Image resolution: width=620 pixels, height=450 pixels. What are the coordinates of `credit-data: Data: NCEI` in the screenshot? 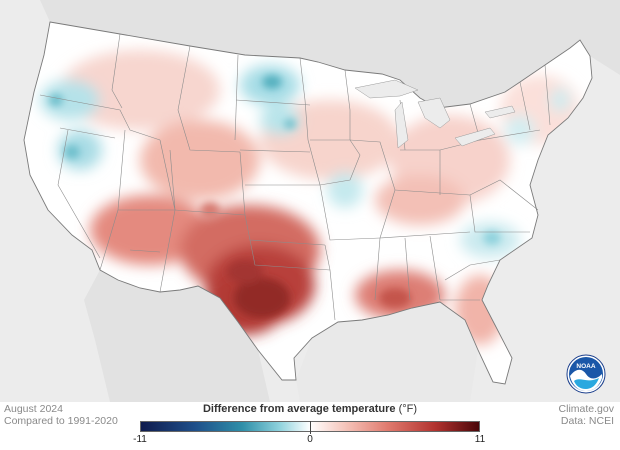 It's located at (587, 421).